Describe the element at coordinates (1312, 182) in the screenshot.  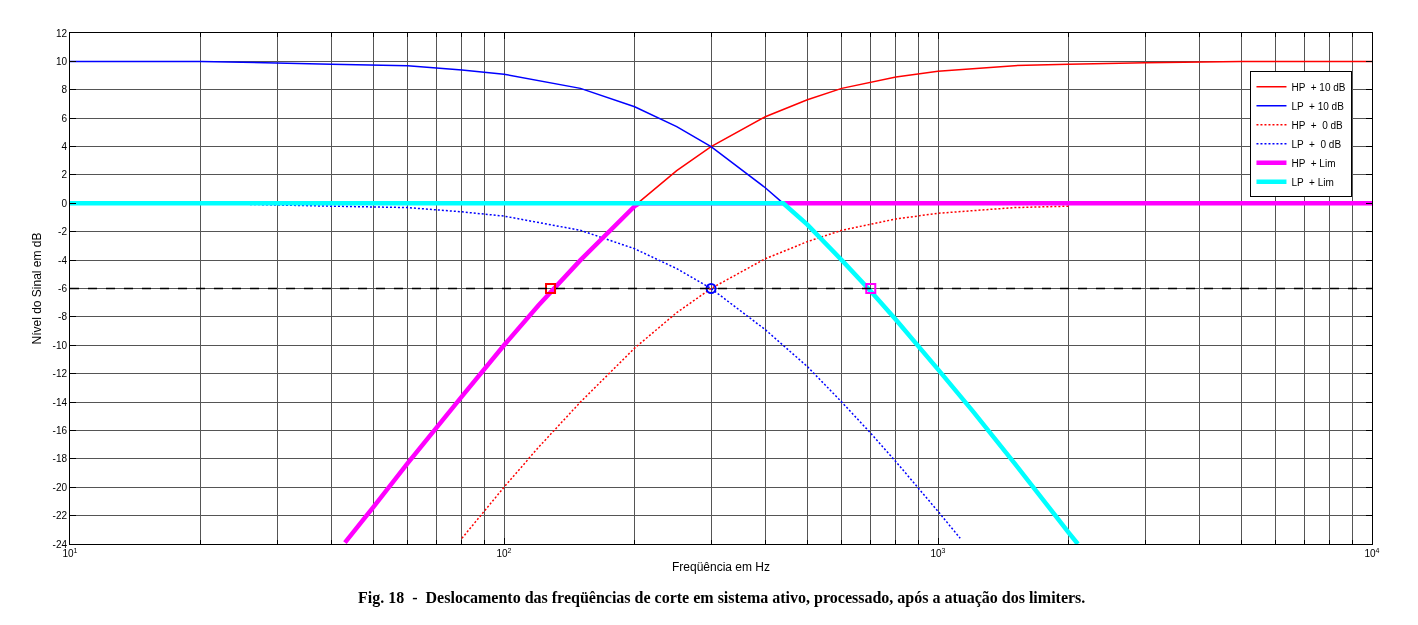
I see `legend-label: LP + Lim` at that location.